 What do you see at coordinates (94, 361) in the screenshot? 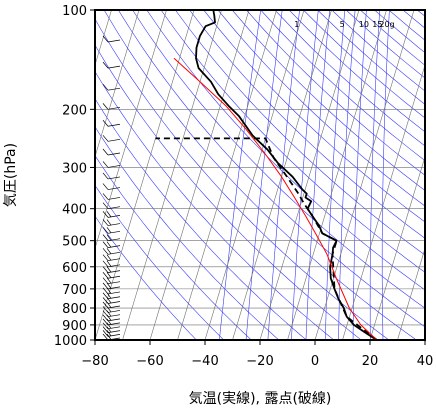
I see `x-tick-label: −80` at bounding box center [94, 361].